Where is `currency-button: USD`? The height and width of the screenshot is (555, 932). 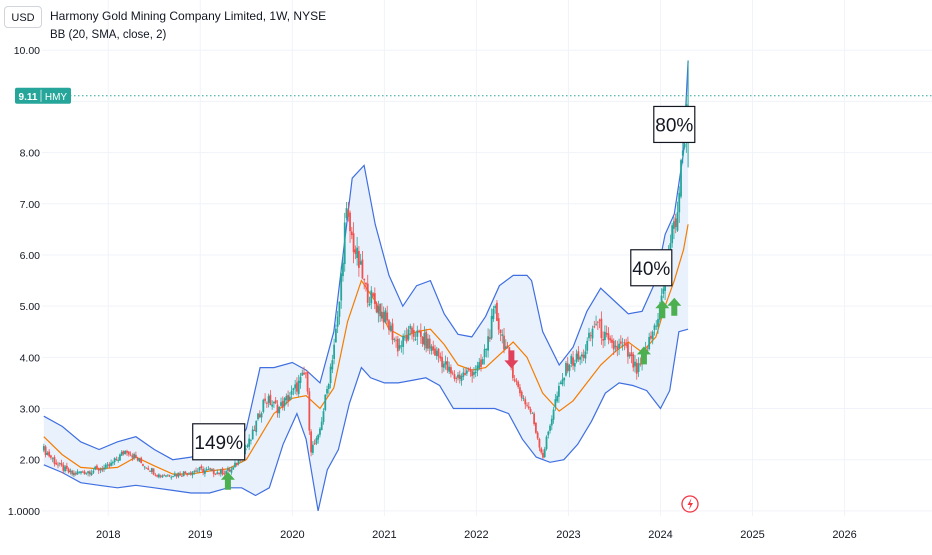 currency-button: USD is located at coordinates (23, 17).